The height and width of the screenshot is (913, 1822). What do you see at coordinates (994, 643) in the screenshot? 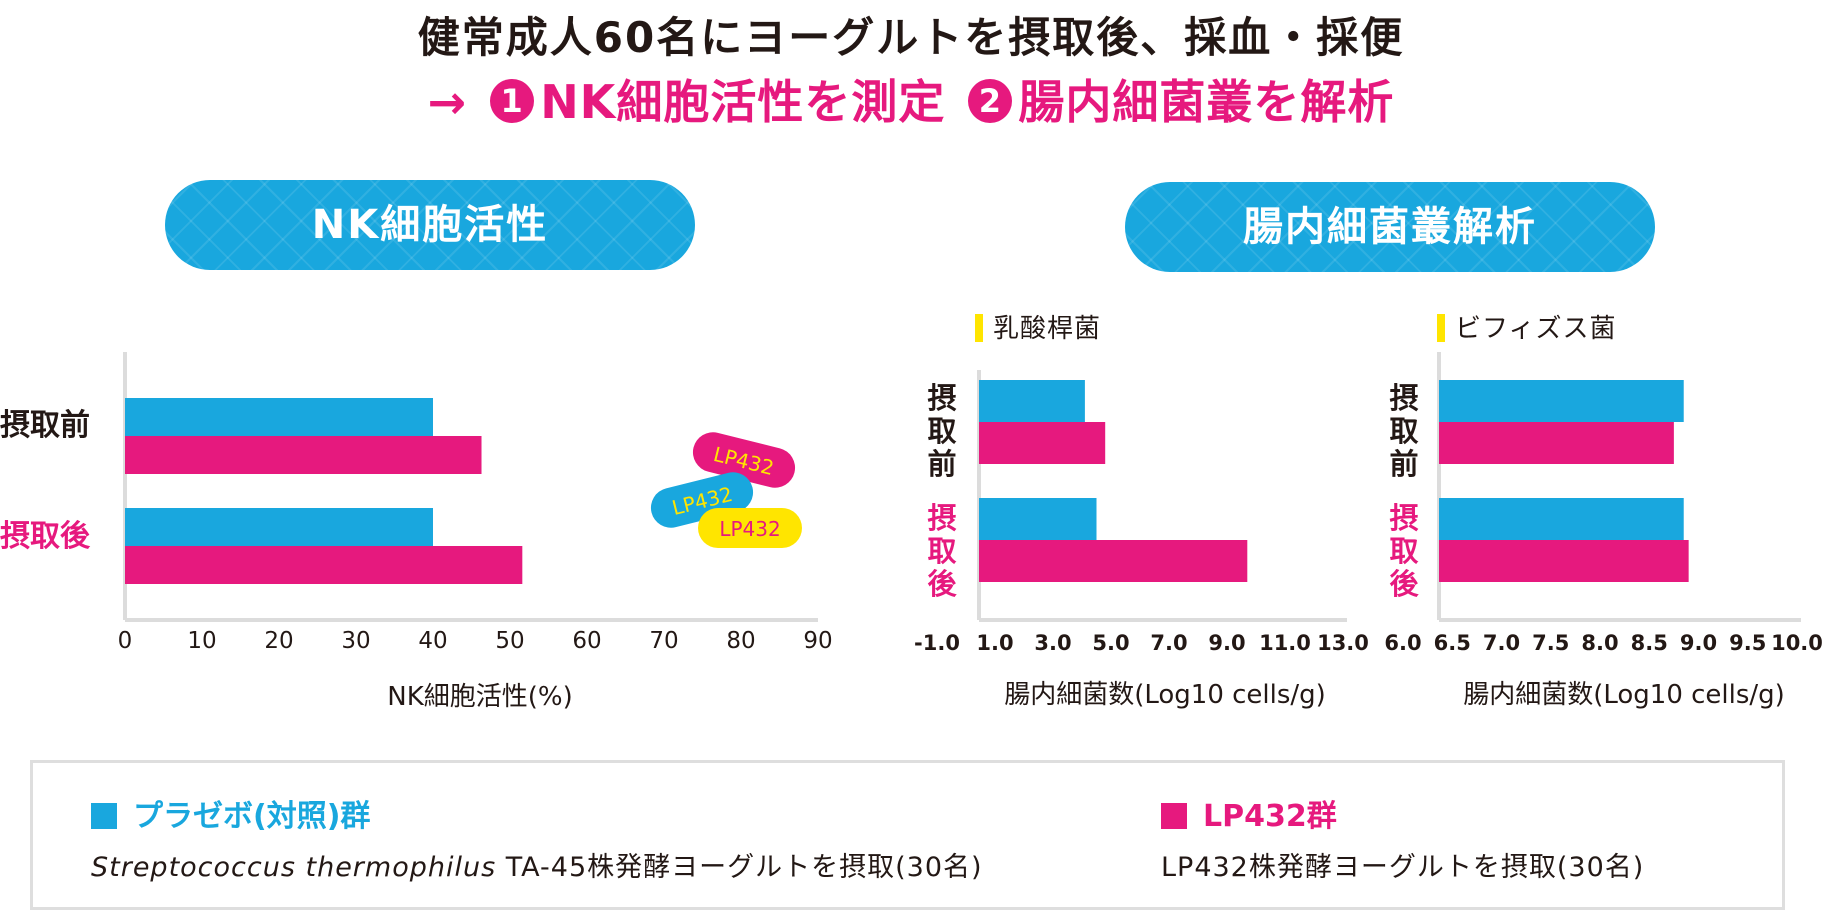
I see `x-tick-label: 1.0` at bounding box center [994, 643].